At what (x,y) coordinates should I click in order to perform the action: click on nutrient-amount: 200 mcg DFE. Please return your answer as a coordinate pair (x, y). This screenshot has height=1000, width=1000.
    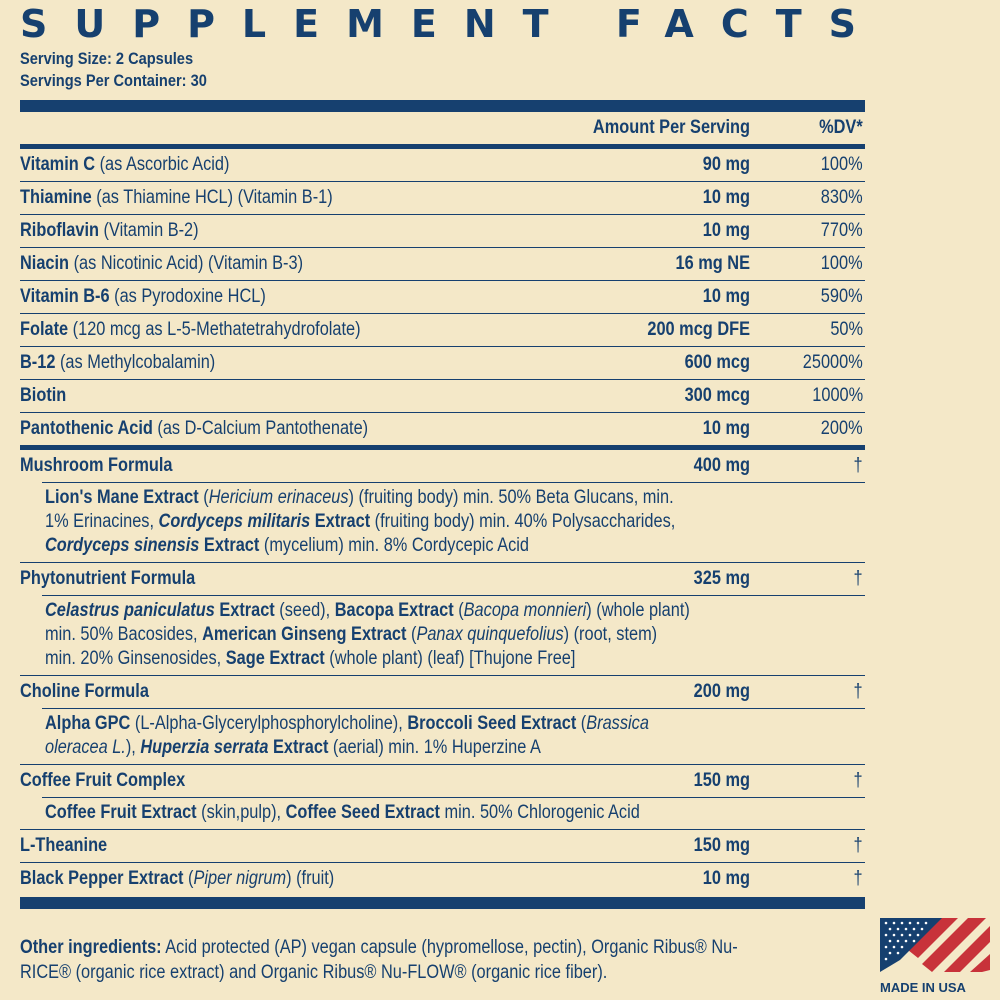
    Looking at the image, I should click on (698, 329).